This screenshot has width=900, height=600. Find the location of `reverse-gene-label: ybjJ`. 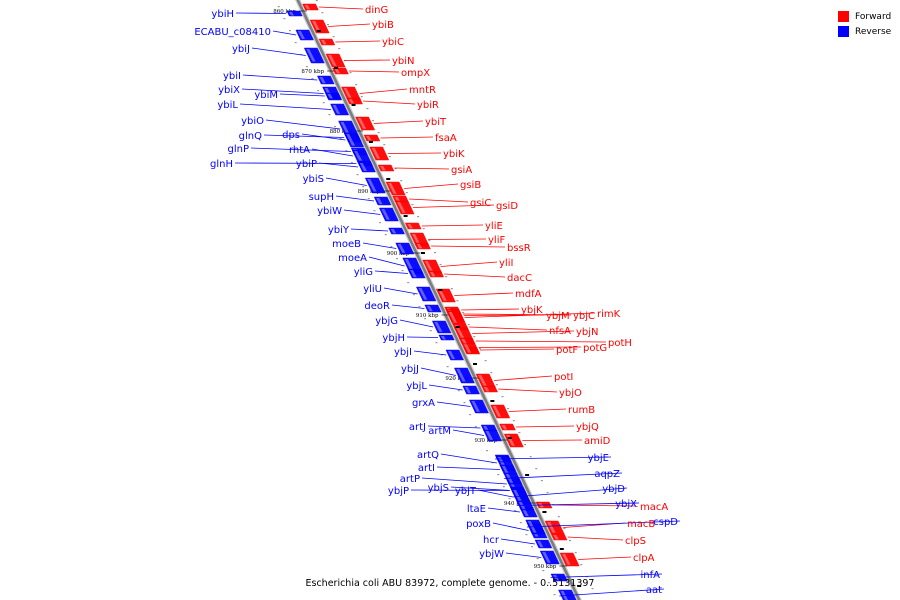

reverse-gene-label: ybjJ is located at coordinates (410, 369).